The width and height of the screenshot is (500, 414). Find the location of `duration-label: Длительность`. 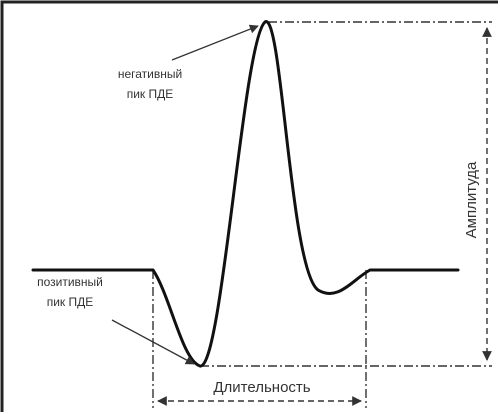

duration-label: Длительность is located at coordinates (261, 387).